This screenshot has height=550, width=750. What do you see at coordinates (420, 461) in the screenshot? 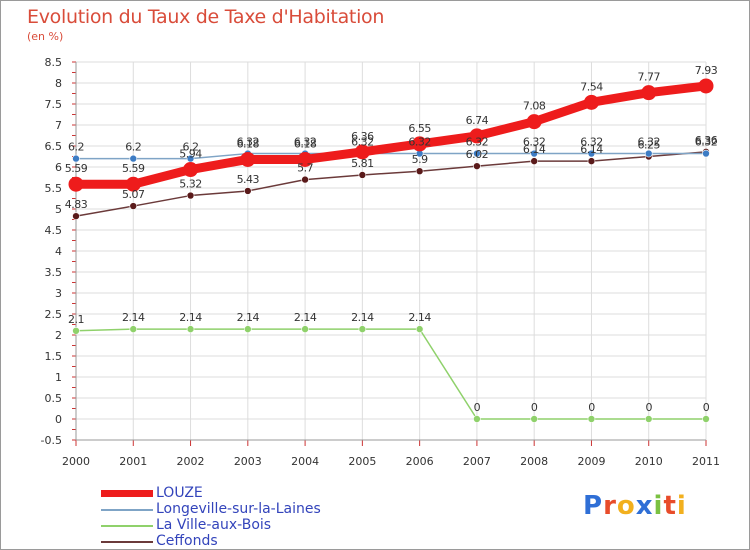
I see `x-tick-label: 2006` at bounding box center [420, 461].